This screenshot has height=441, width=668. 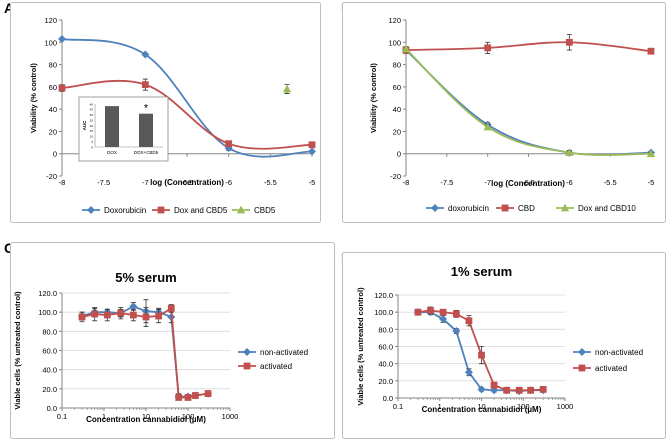 I want to click on x-axis-label: log (Concentration), so click(x=187, y=182).